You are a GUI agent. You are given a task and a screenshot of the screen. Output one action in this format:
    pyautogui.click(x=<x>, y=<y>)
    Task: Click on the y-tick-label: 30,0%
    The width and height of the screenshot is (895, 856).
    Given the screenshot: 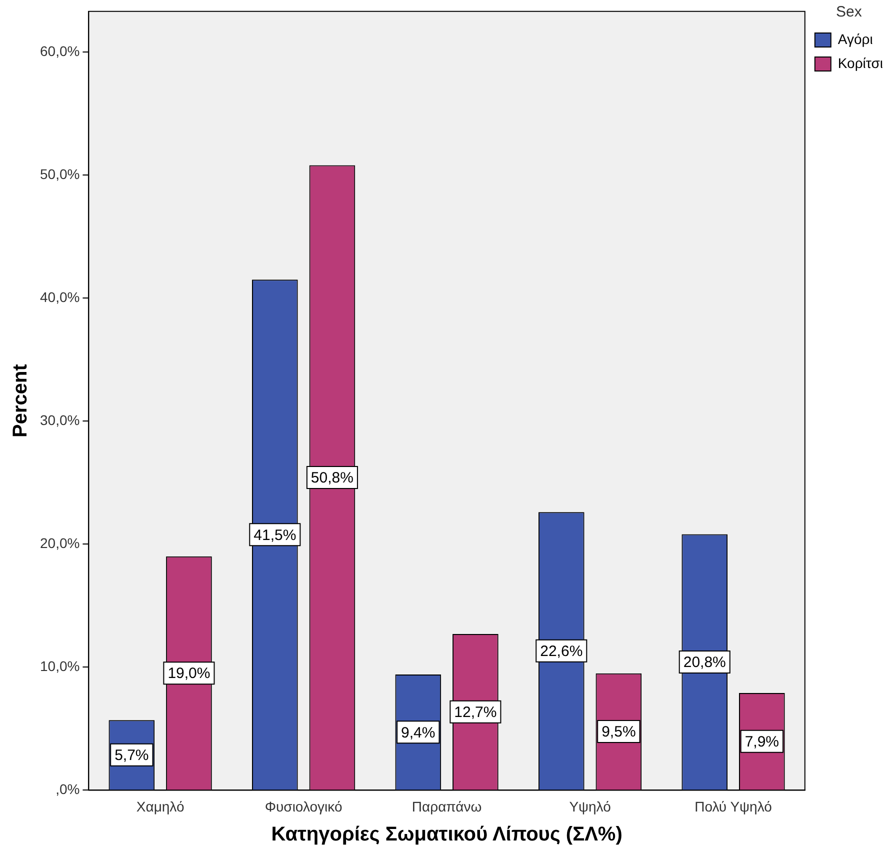 What is the action you would take?
    pyautogui.click(x=60, y=420)
    